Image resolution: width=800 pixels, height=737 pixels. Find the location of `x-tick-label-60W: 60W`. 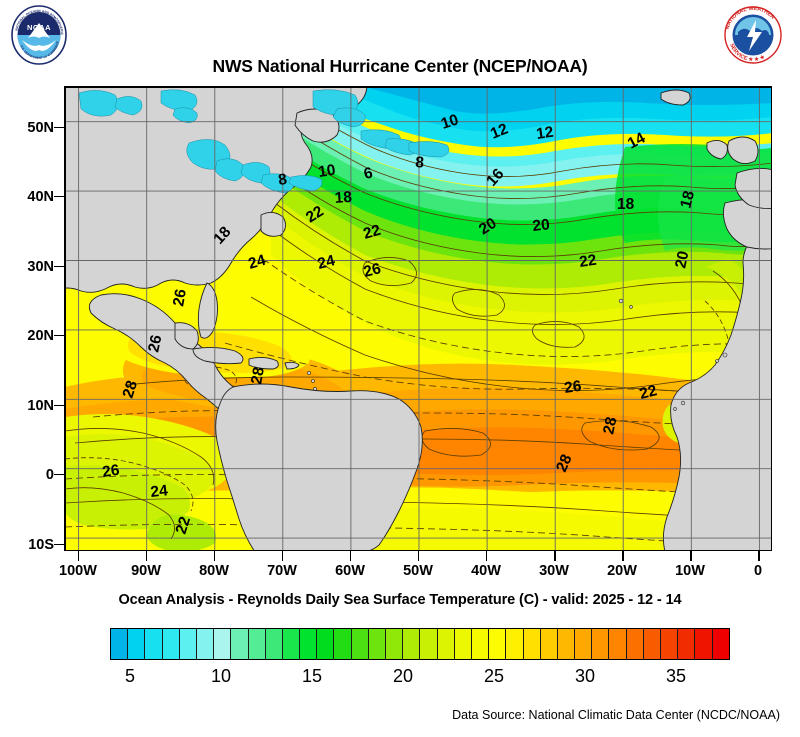

x-tick-label-60W: 60W is located at coordinates (350, 571).